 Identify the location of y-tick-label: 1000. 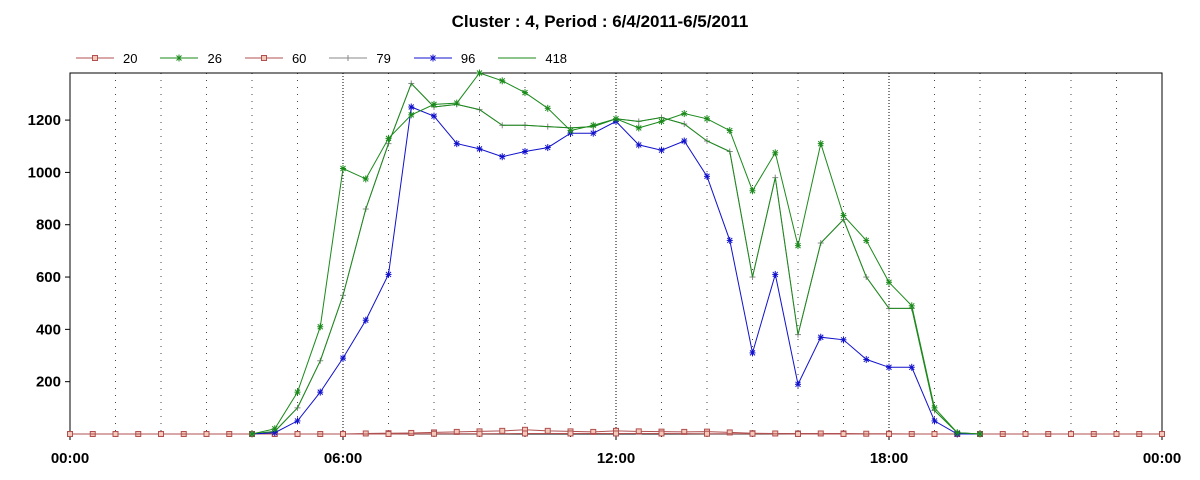
(44, 172).